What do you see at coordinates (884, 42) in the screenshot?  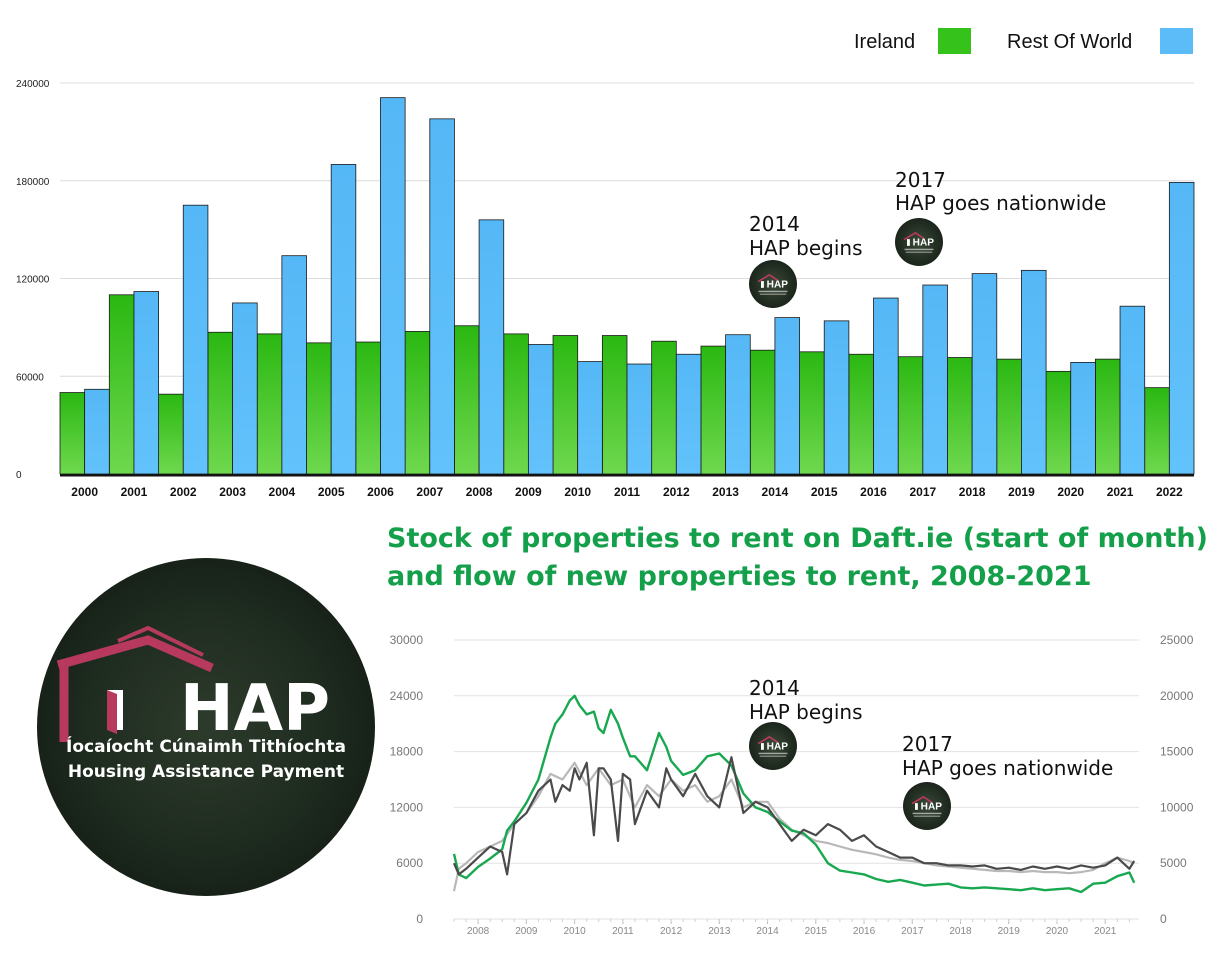 I see `legend-label-ireland: Ireland` at bounding box center [884, 42].